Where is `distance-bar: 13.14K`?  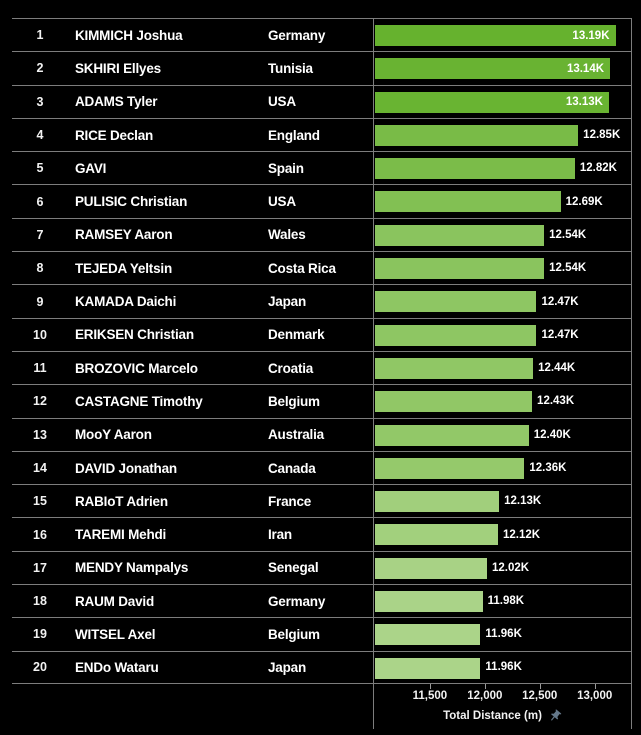
distance-bar: 13.14K is located at coordinates (493, 69).